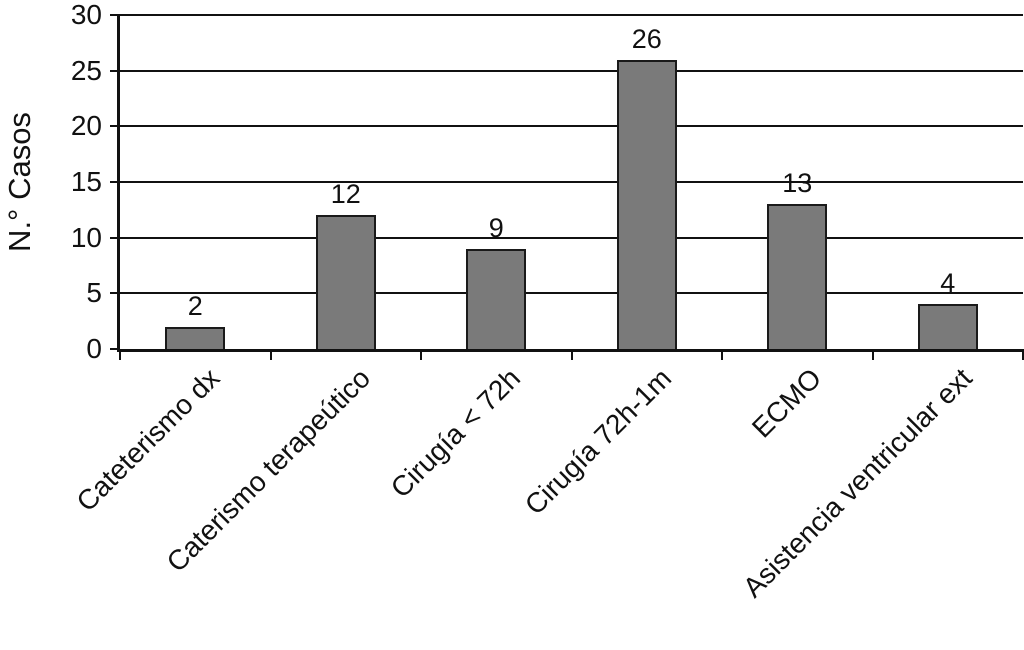 The height and width of the screenshot is (650, 1024). What do you see at coordinates (19, 182) in the screenshot?
I see `y-axis-title: N.° Casos` at bounding box center [19, 182].